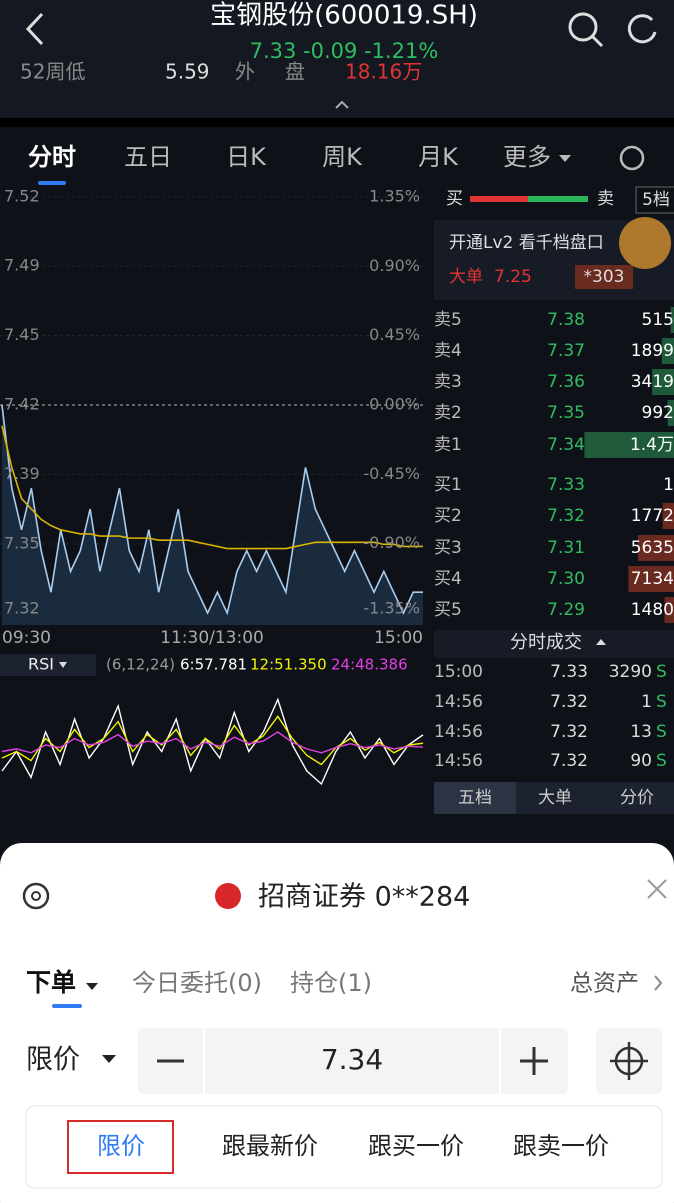  I want to click on settings-icon, so click(632, 158).